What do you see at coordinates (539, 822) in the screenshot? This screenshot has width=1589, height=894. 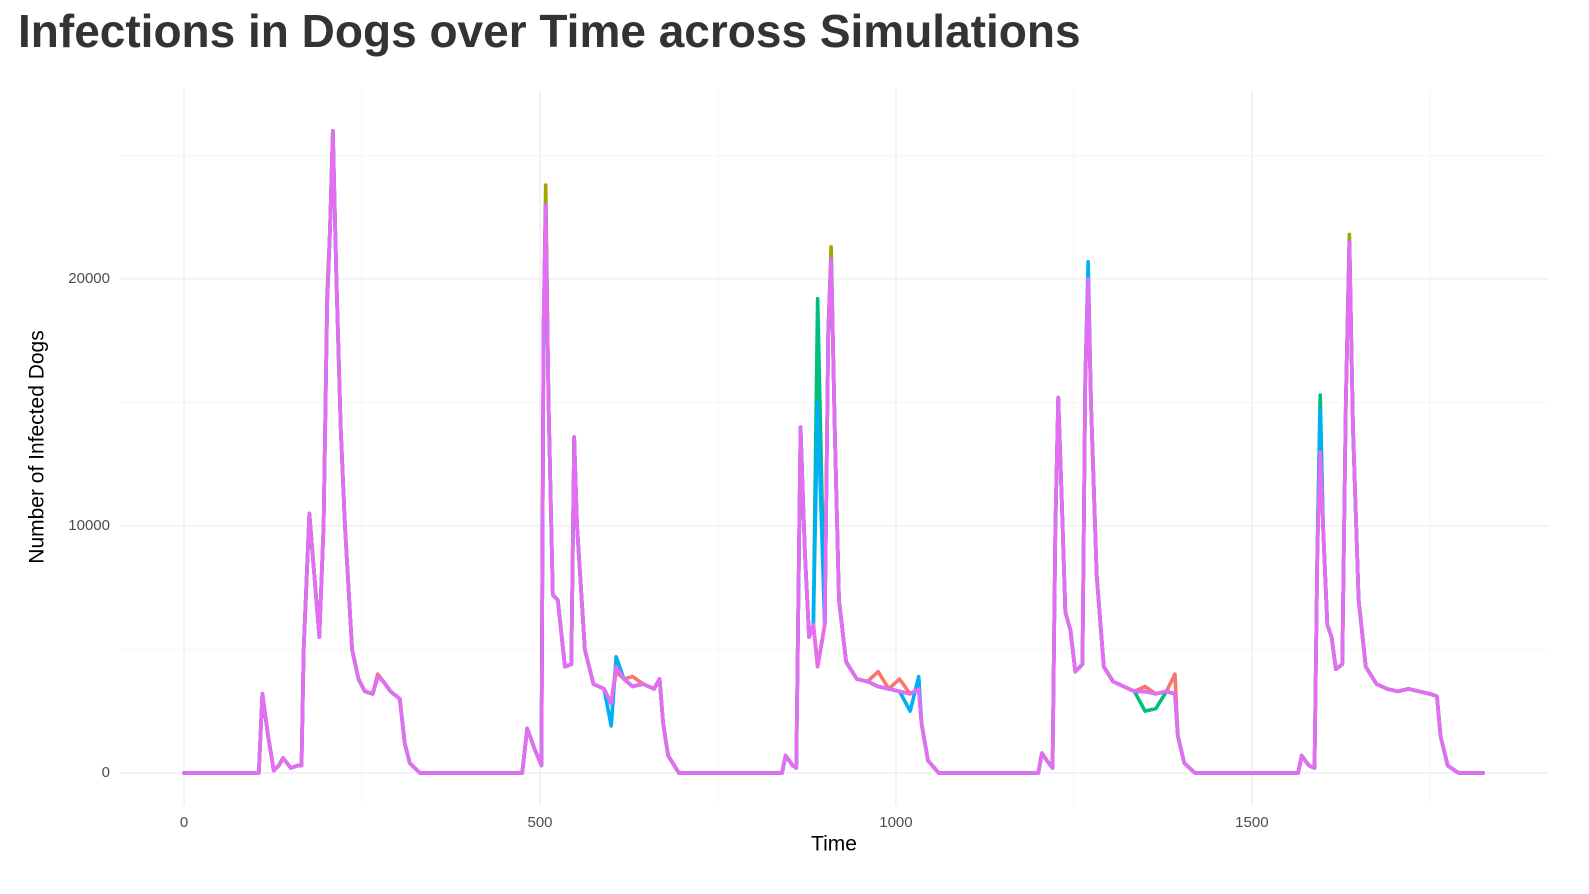 I see `x-tick-label: 500` at bounding box center [539, 822].